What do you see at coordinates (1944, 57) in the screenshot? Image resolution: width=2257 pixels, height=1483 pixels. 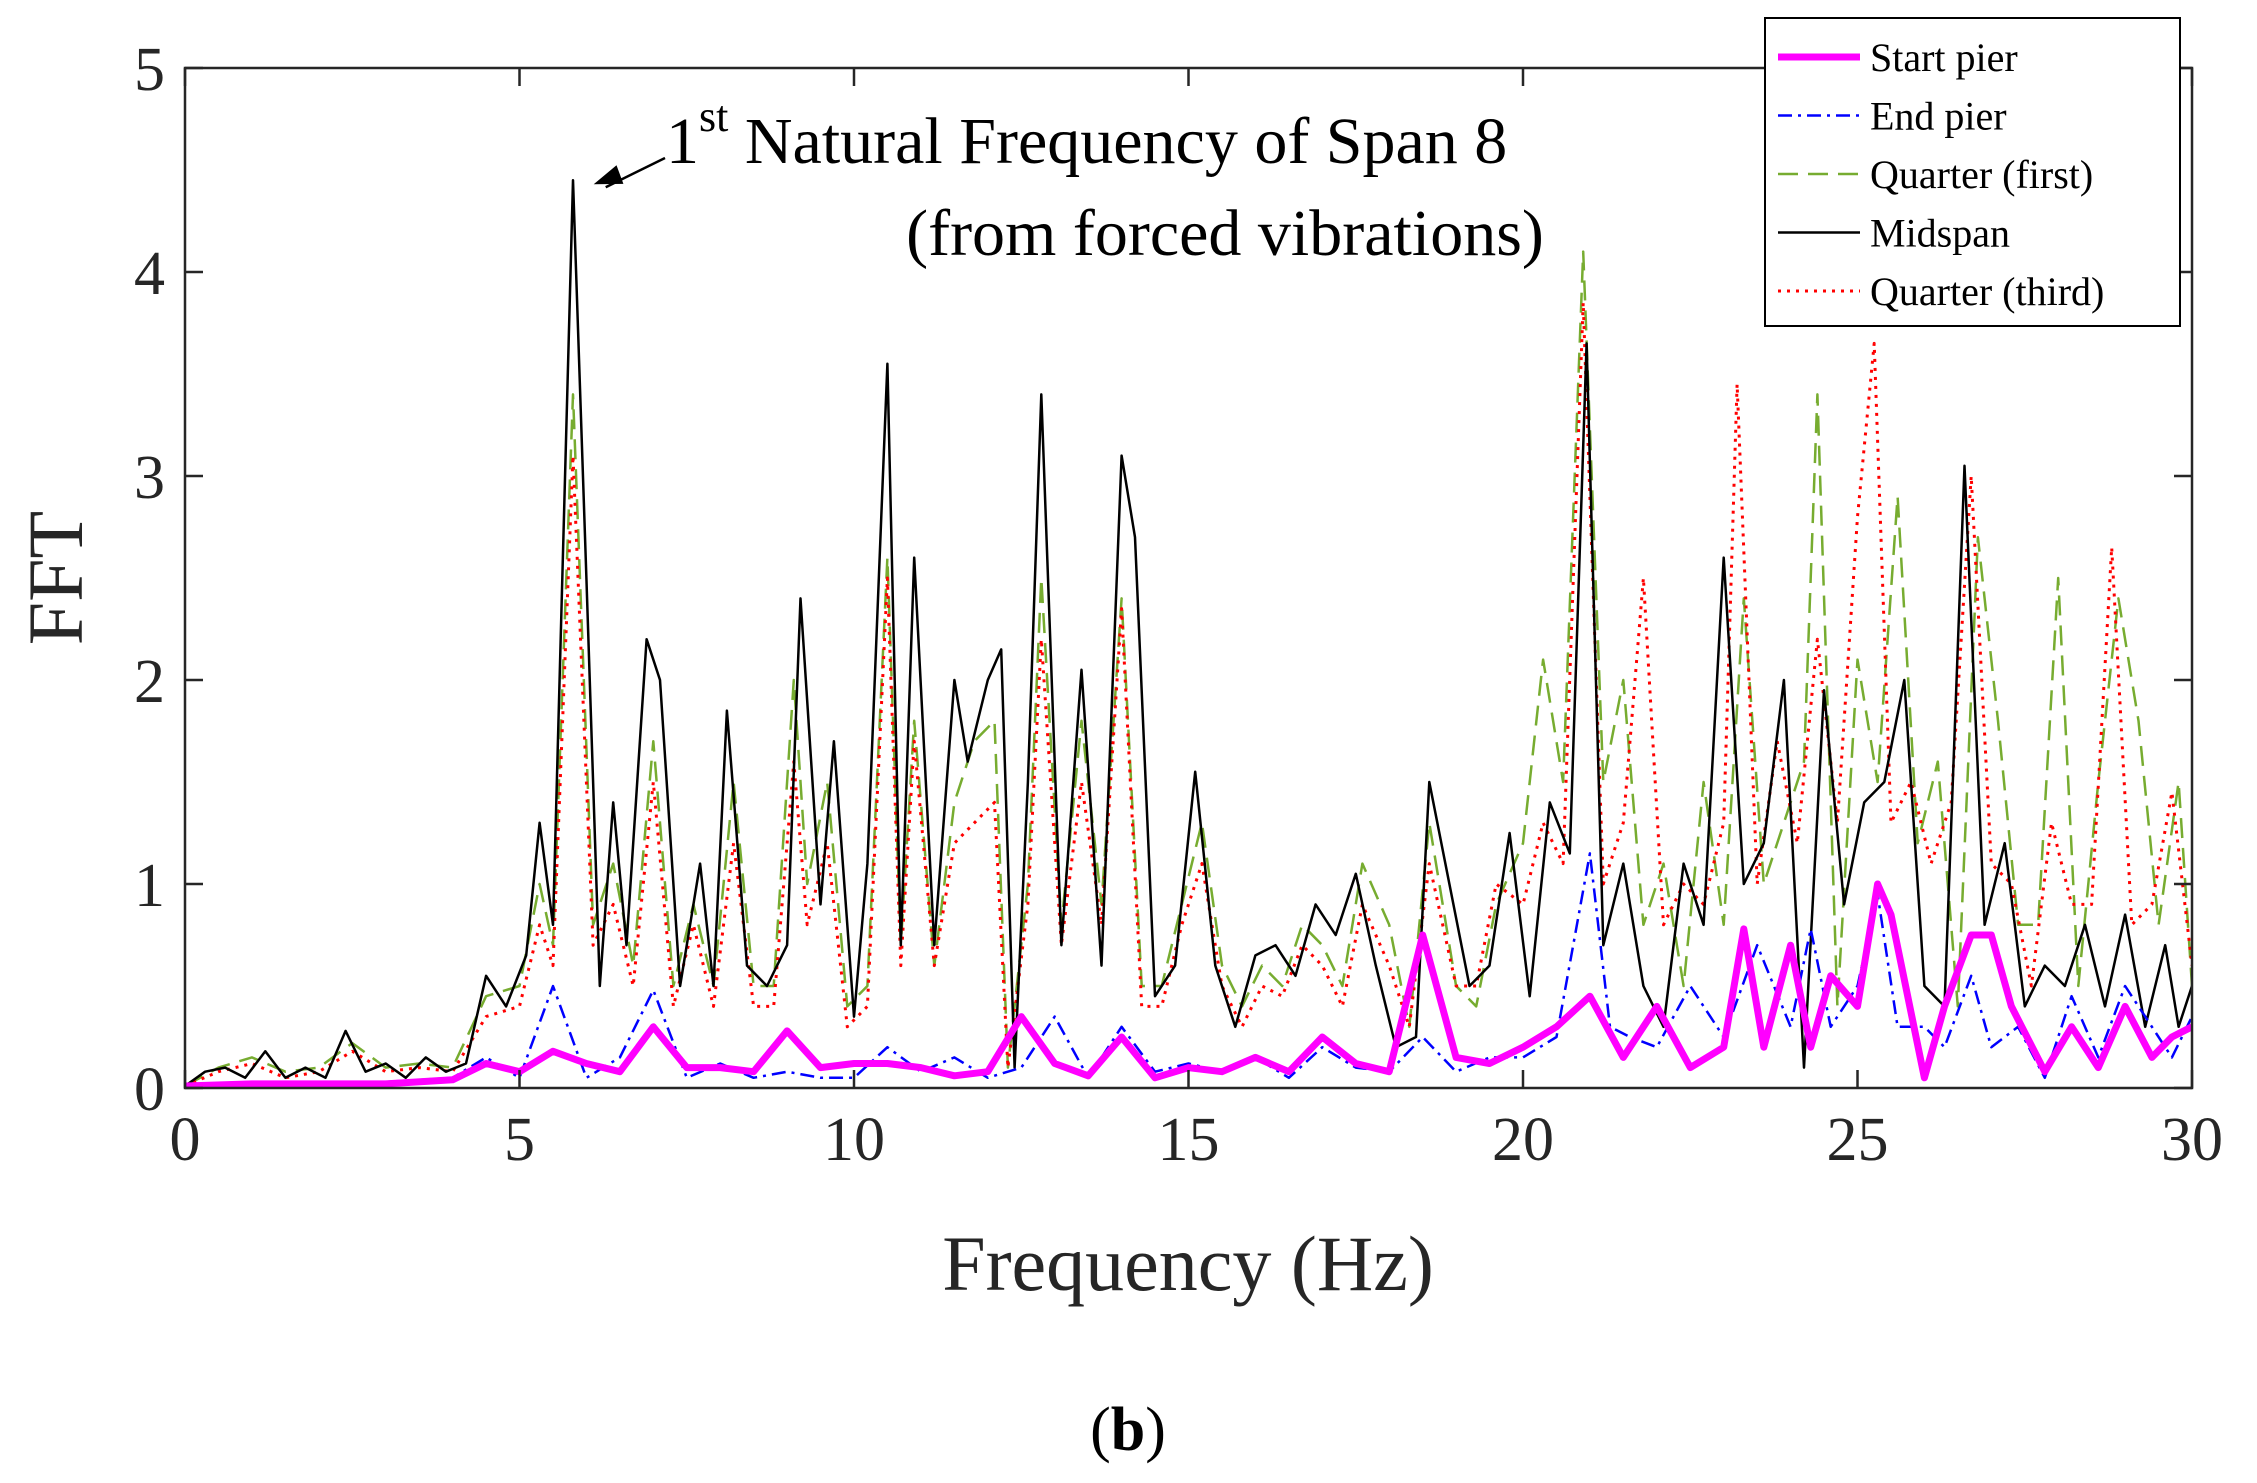 I see `legend-label-start-pier: Start pier` at bounding box center [1944, 57].